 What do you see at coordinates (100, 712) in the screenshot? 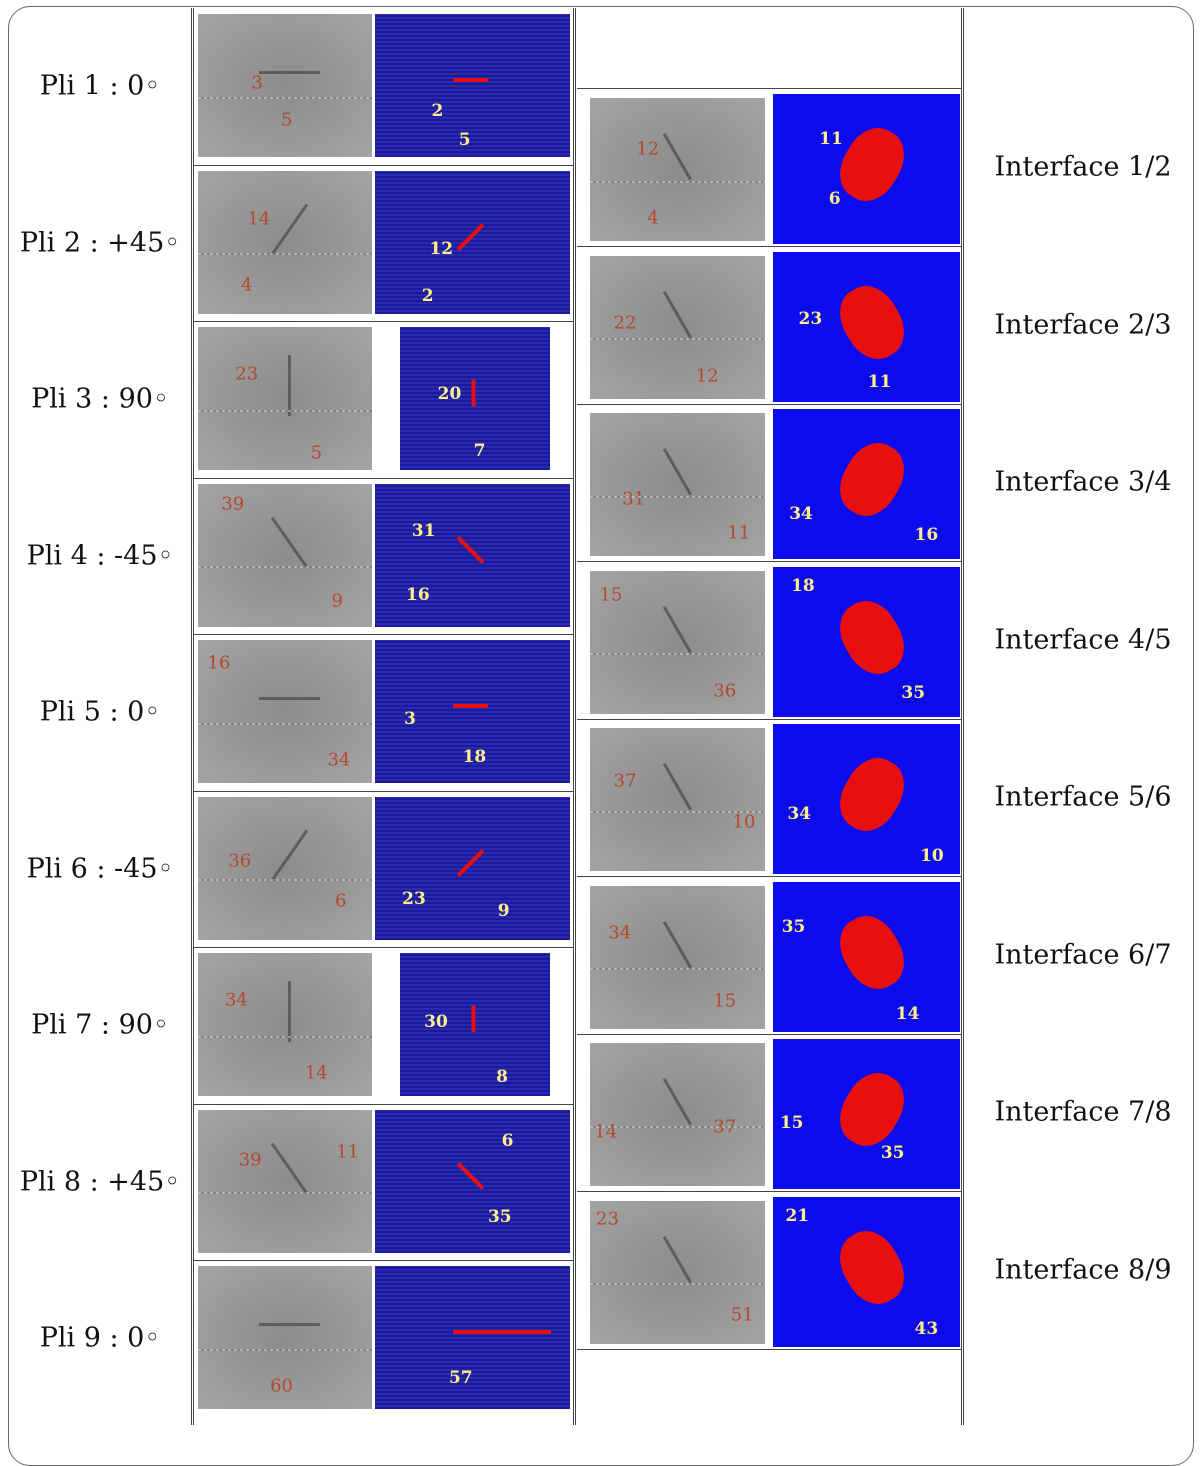
I see `ply-label: Pli 5 : 0◦` at bounding box center [100, 712].